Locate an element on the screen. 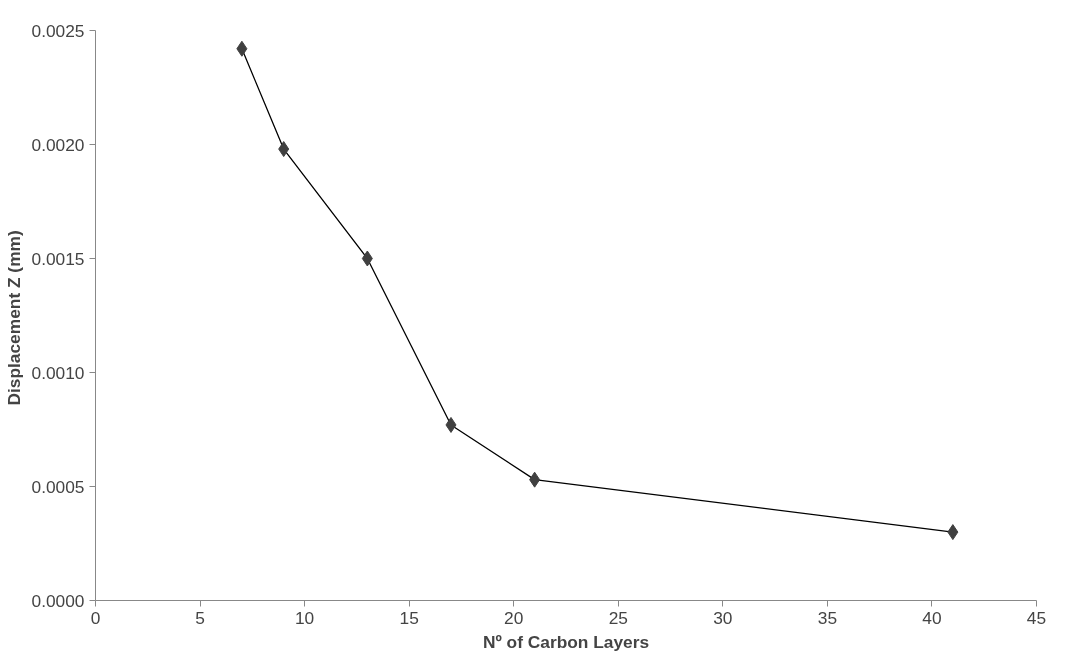 Image resolution: width=1076 pixels, height=664 pixels. y-tick-label: 0.0020 is located at coordinates (58, 144).